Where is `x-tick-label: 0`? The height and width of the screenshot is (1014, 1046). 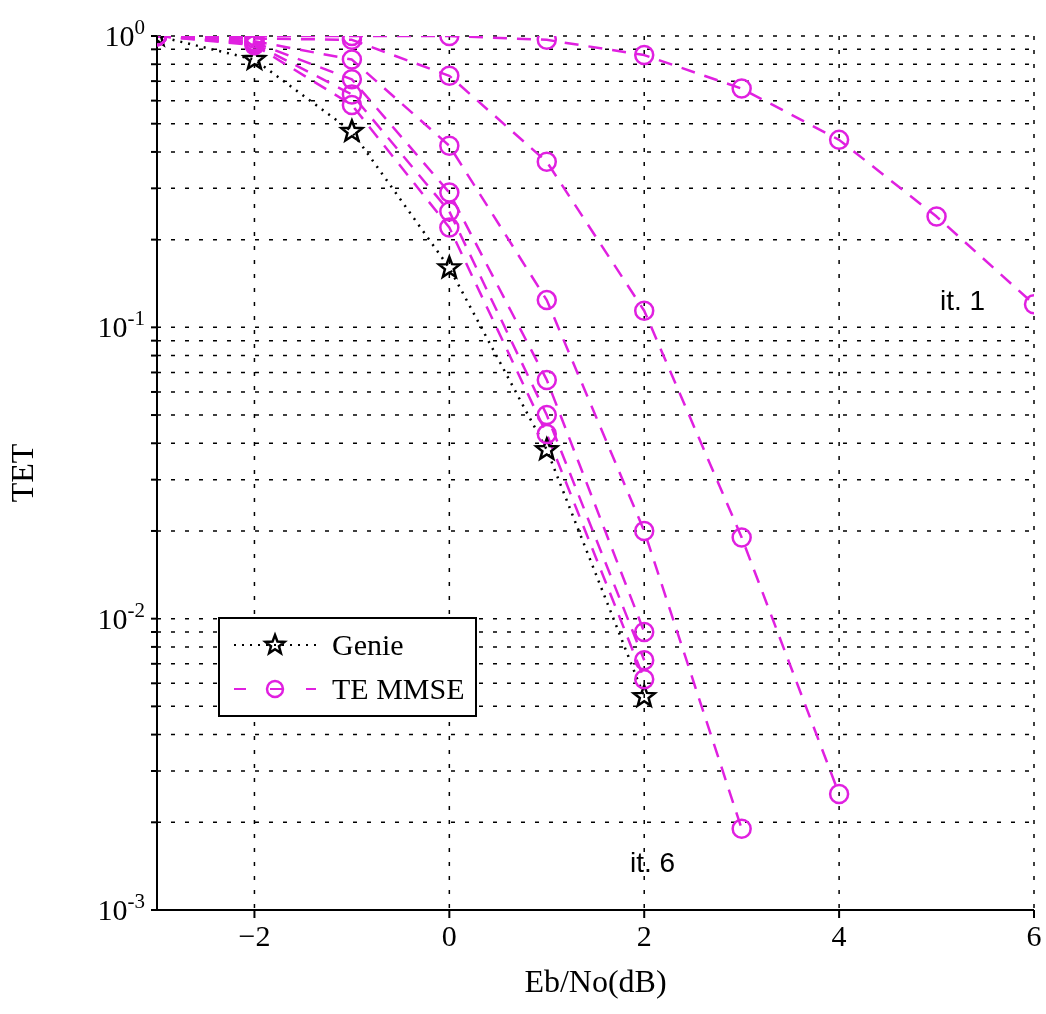 x-tick-label: 0 is located at coordinates (449, 935).